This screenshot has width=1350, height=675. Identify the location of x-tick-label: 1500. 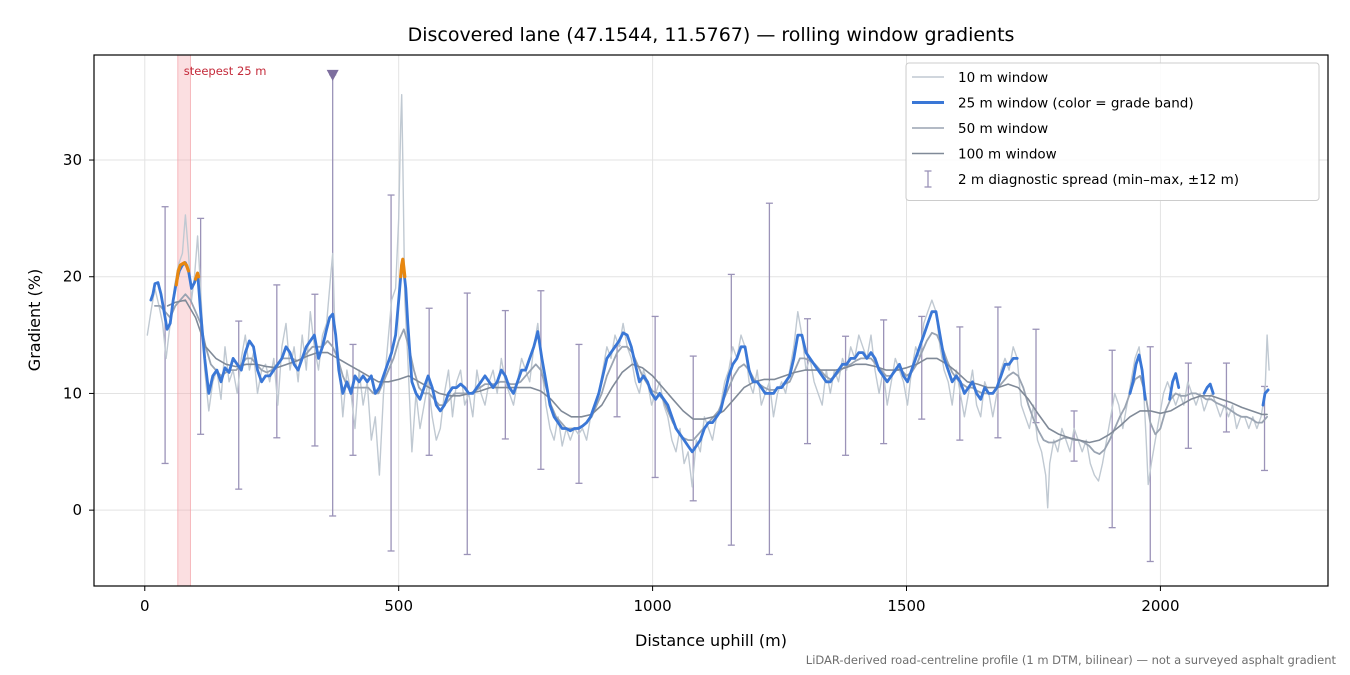
(906, 606).